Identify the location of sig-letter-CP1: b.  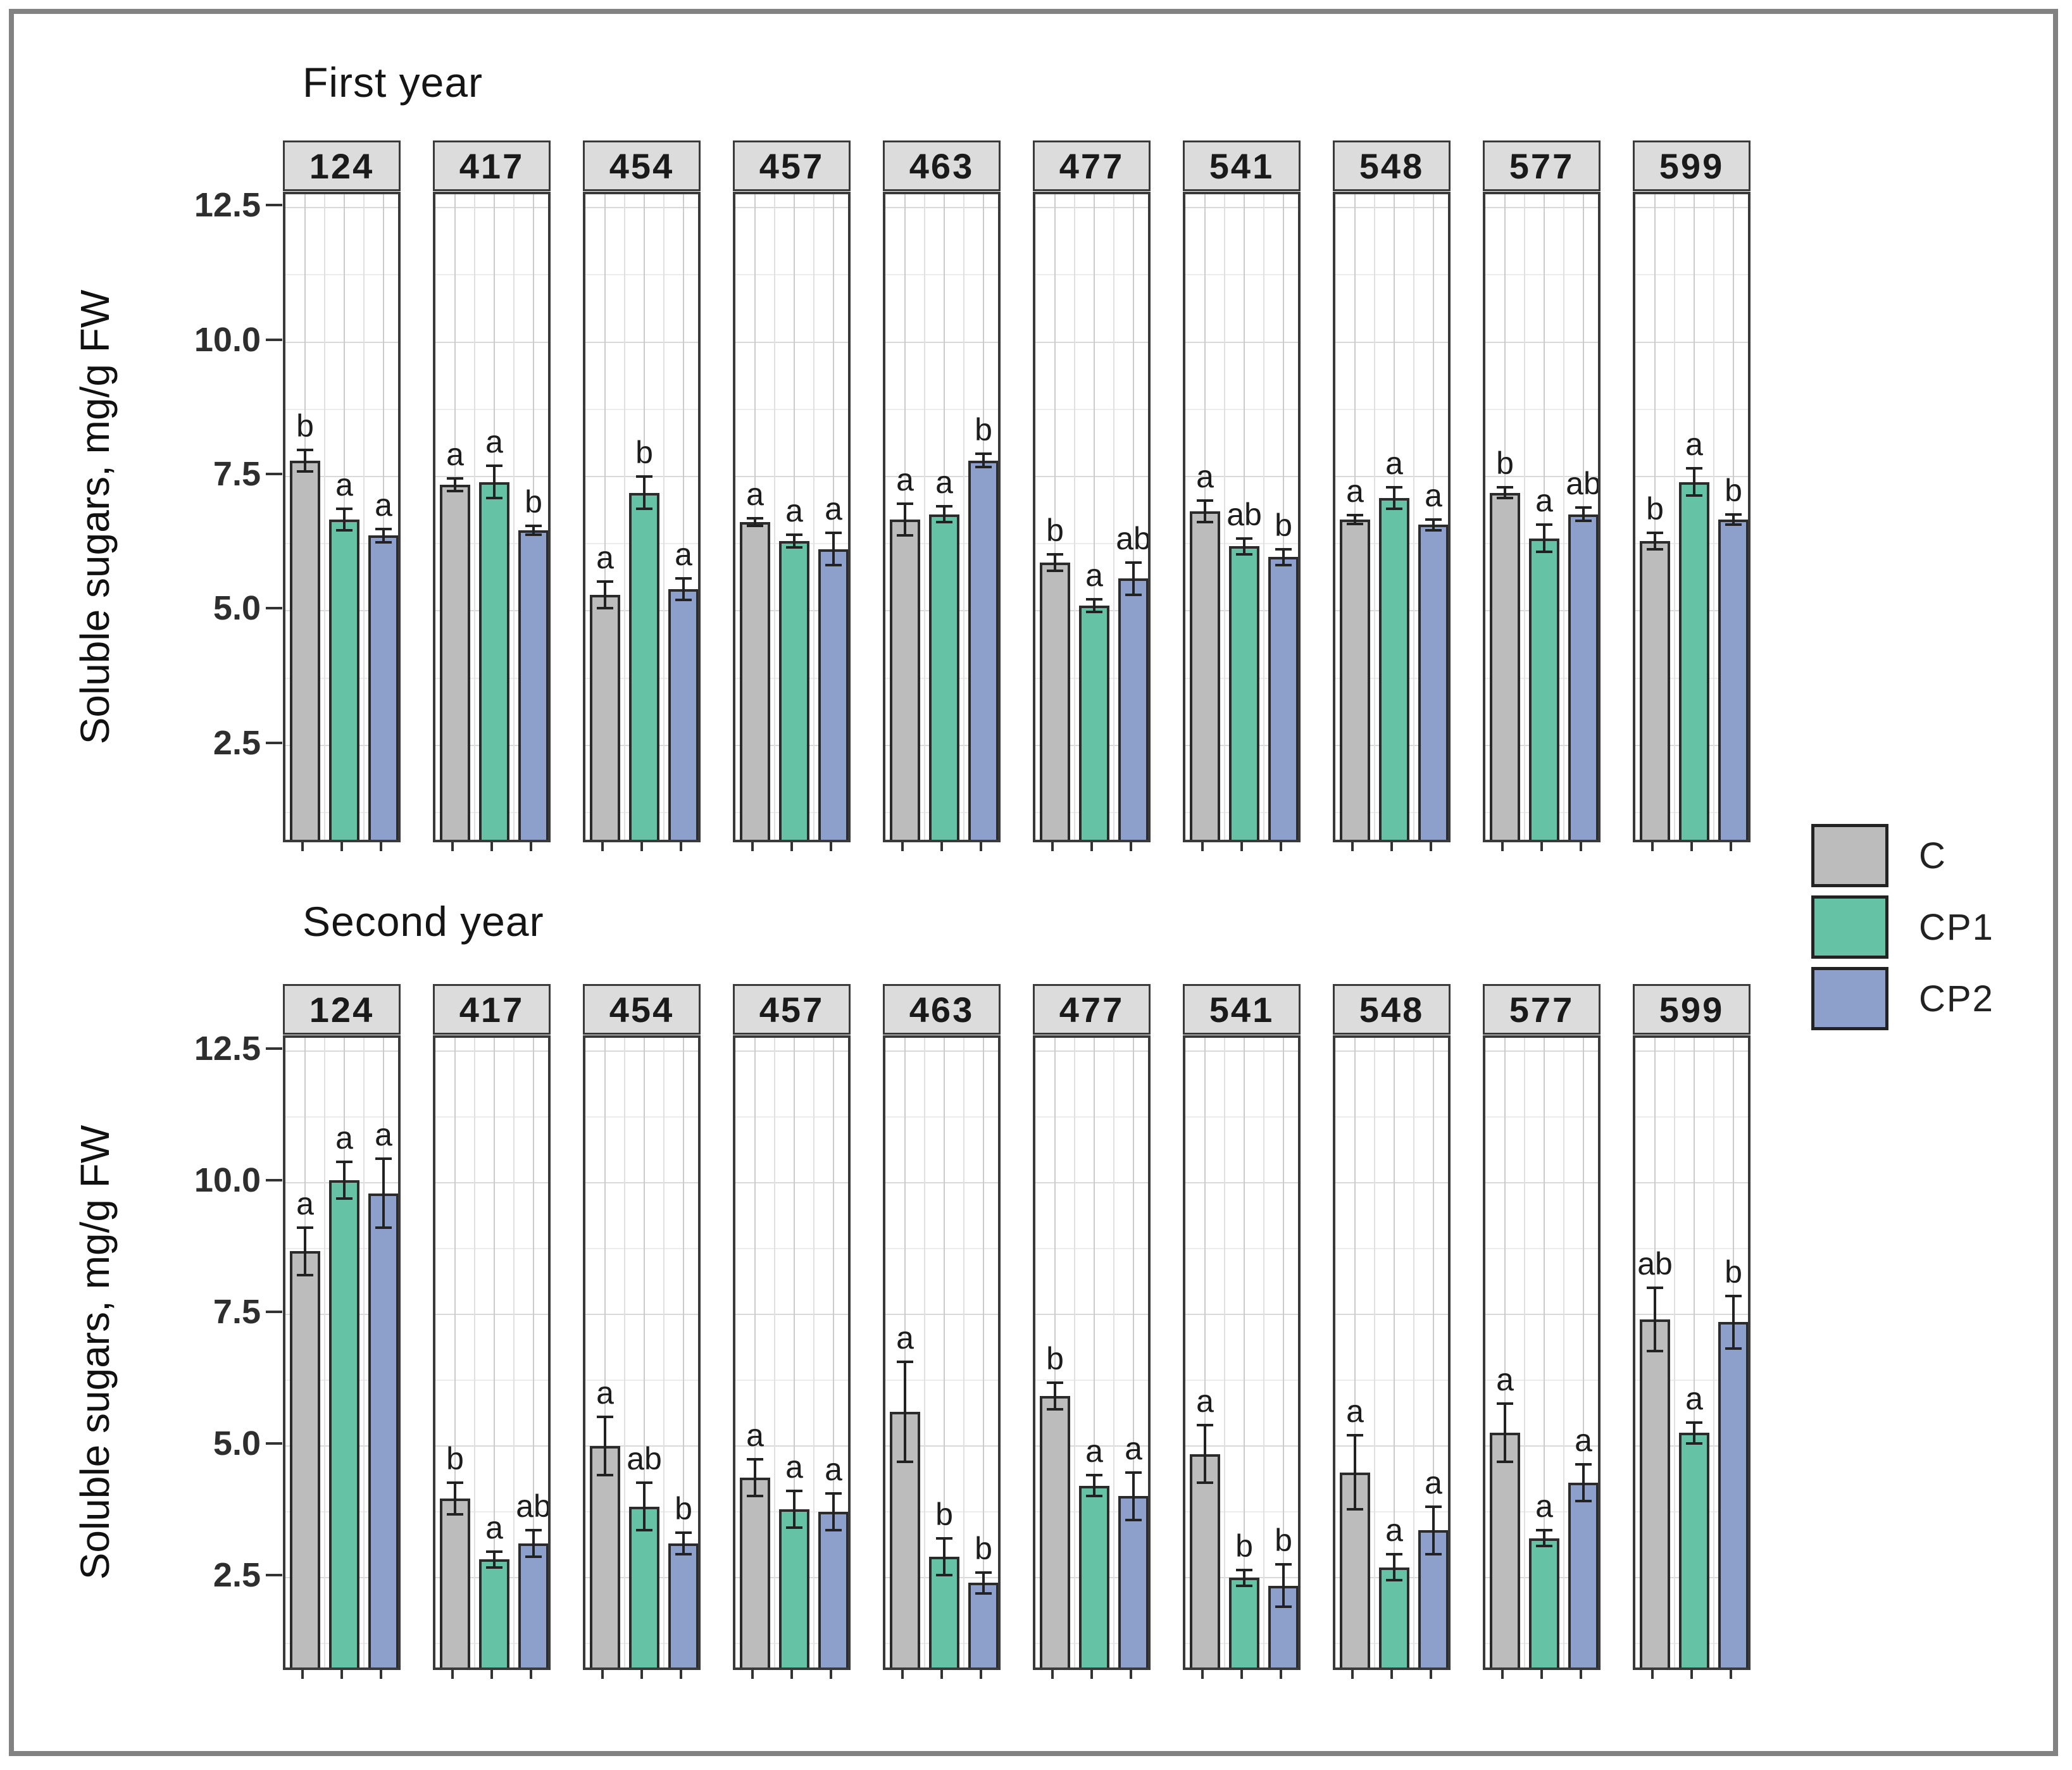
(944, 1514).